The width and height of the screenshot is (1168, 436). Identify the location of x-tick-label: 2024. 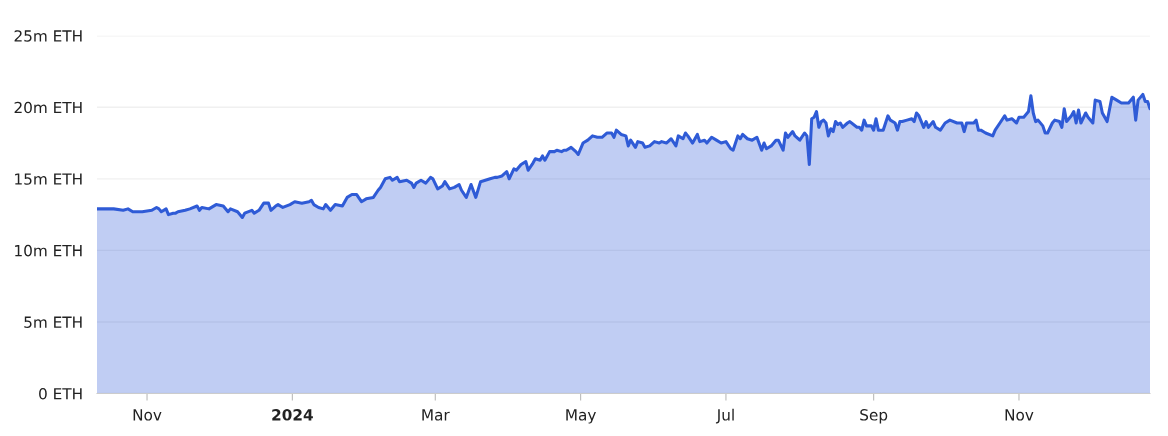
(292, 415).